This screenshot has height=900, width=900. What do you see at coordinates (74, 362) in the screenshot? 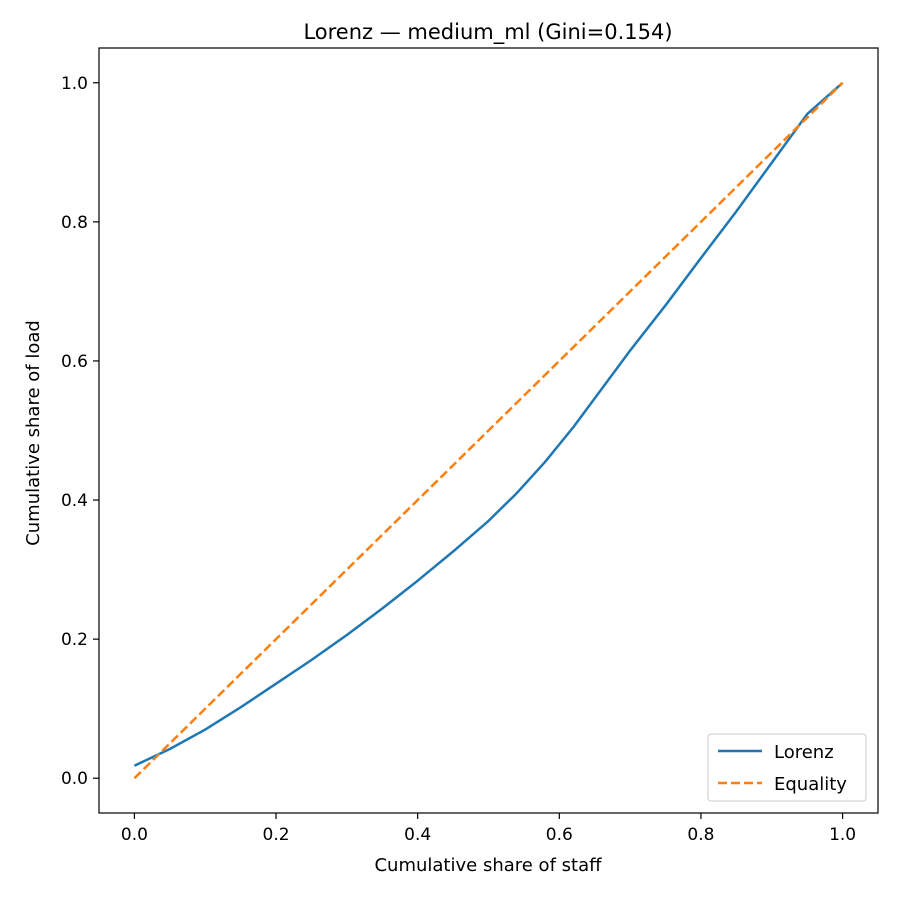
I see `y-tick-label: 0.6` at bounding box center [74, 362].